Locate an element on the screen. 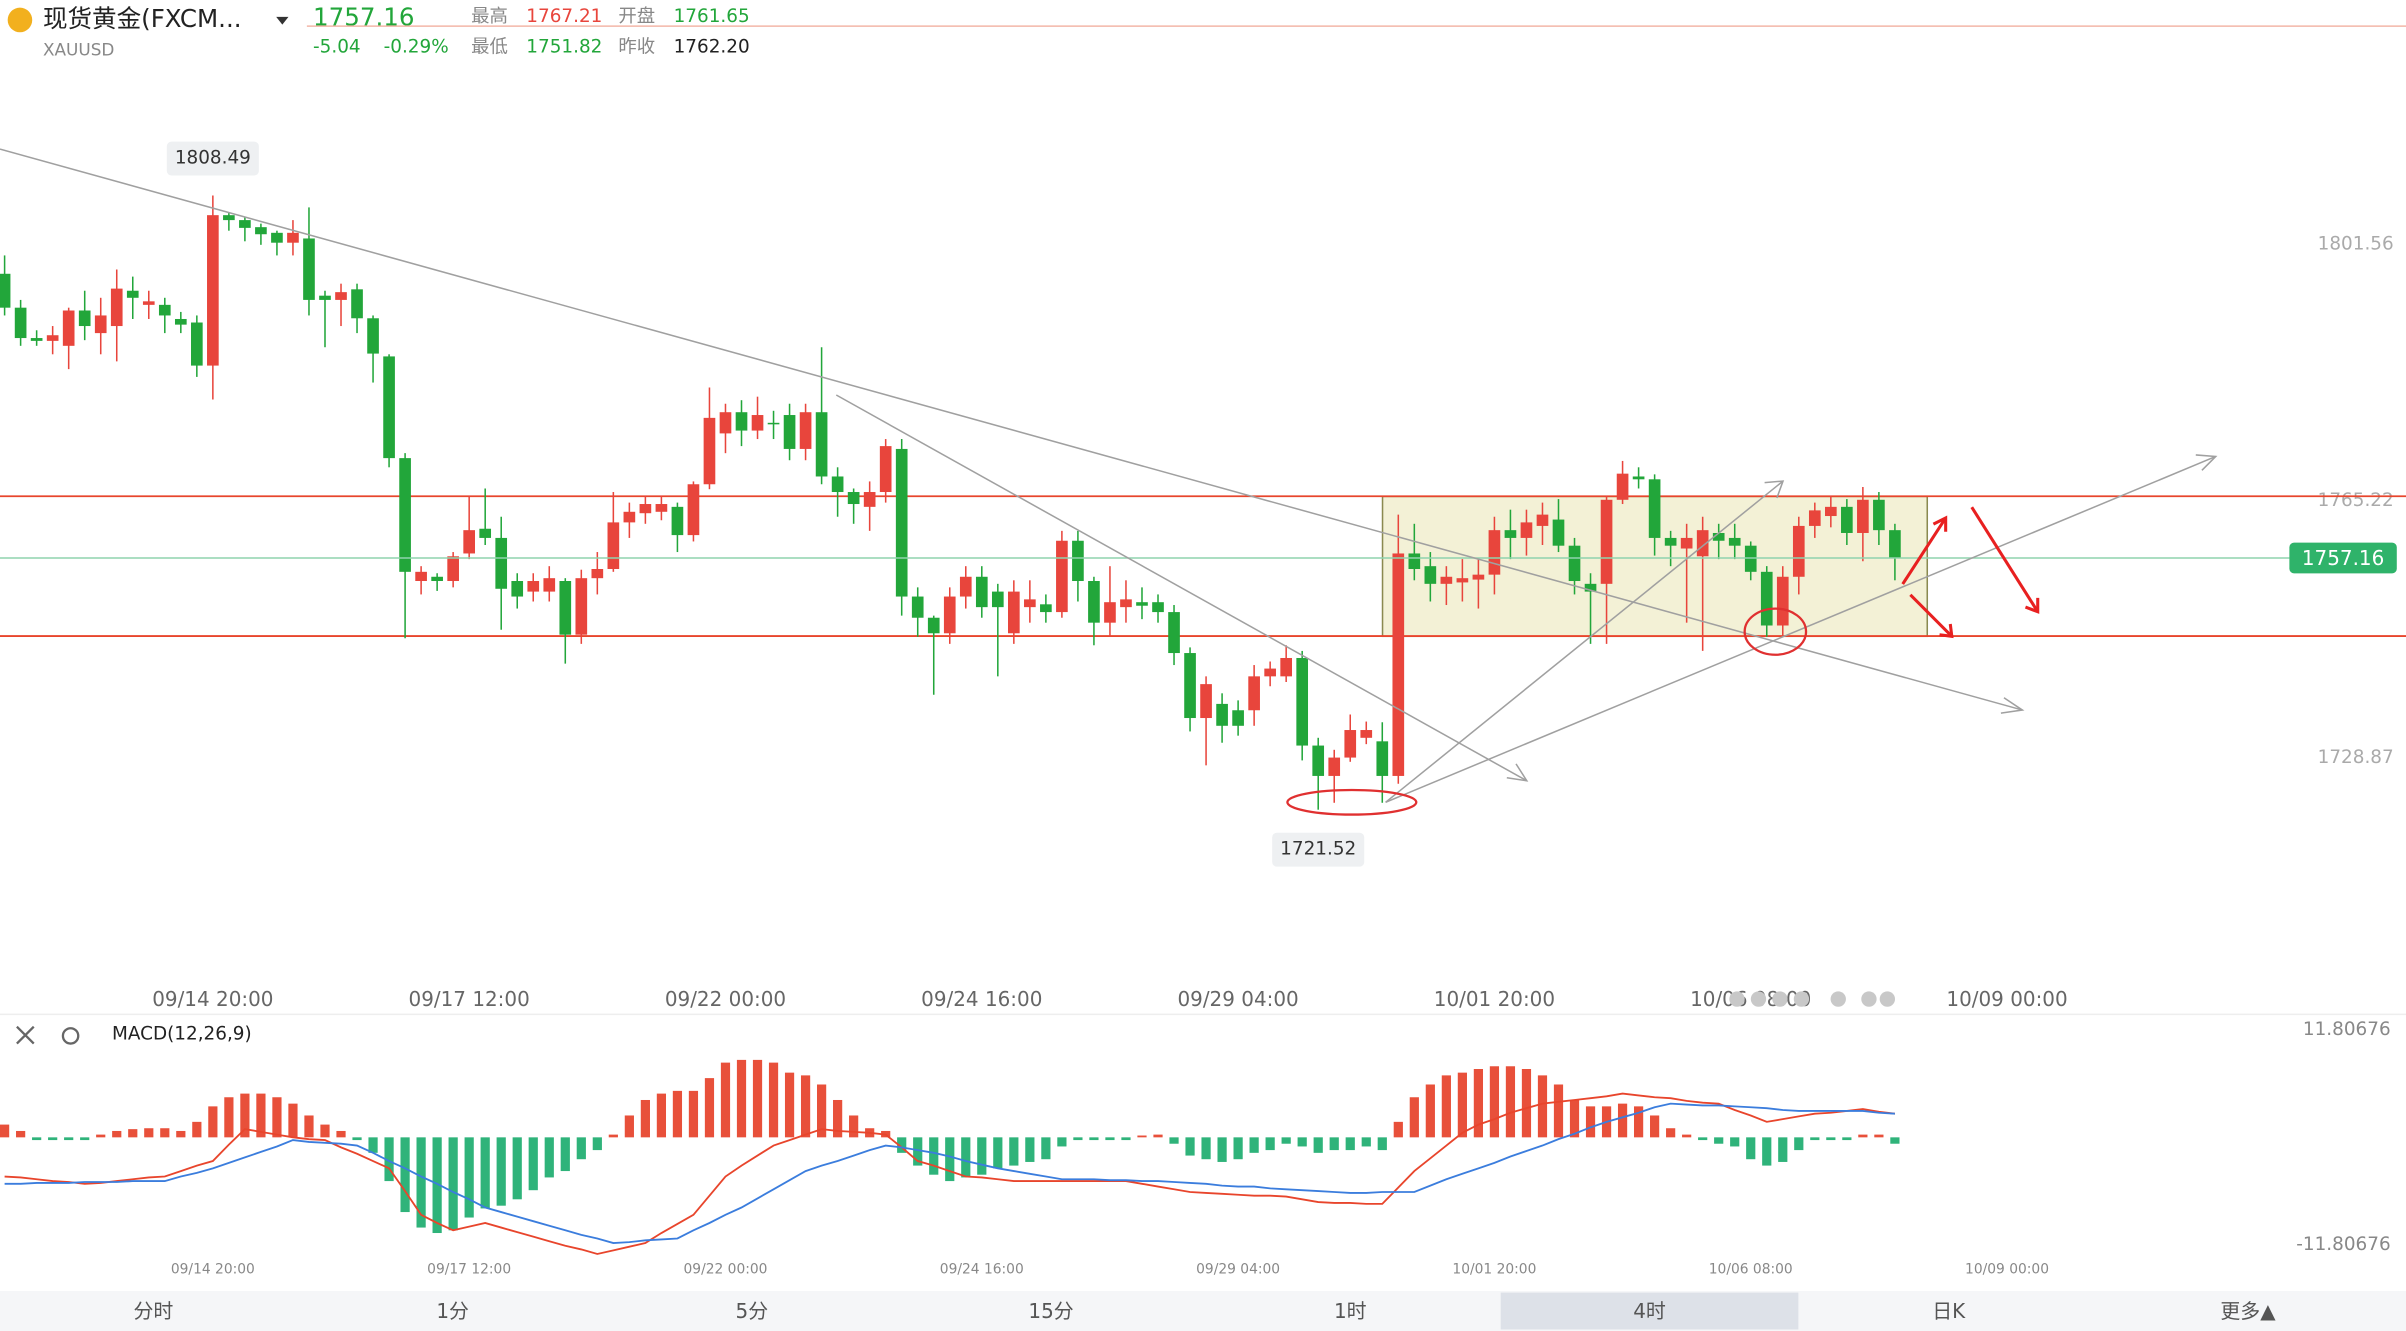  tab: 4时 is located at coordinates (1649, 1311).